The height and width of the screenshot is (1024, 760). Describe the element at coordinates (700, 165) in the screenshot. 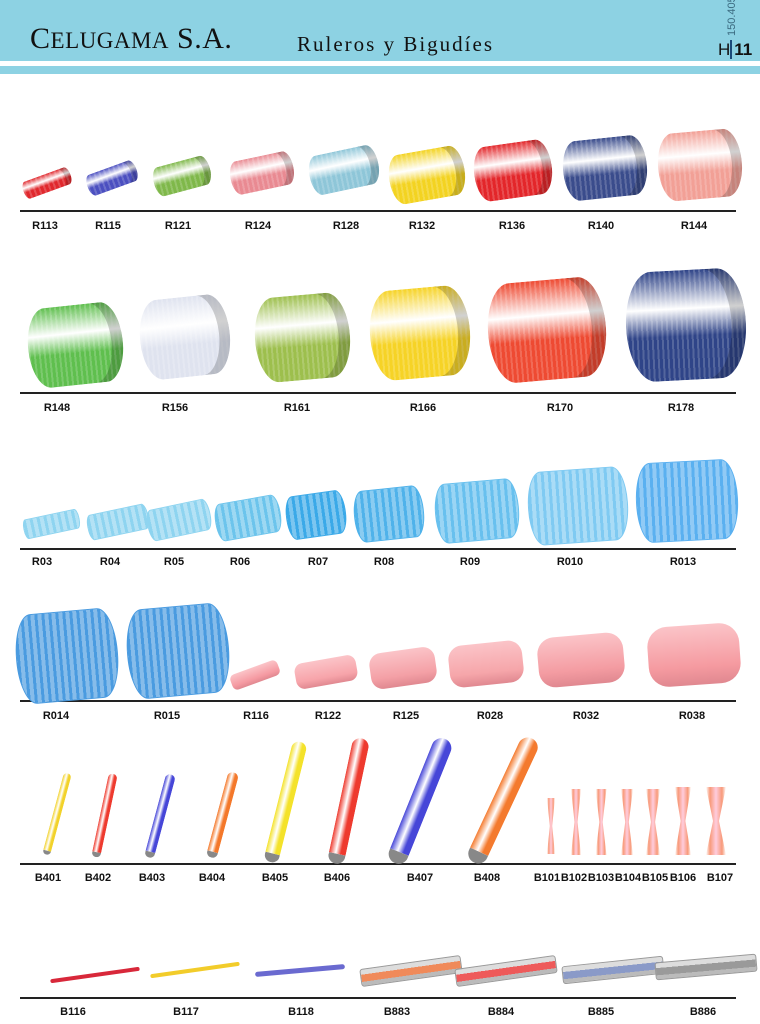

I see `product-image-r144` at that location.